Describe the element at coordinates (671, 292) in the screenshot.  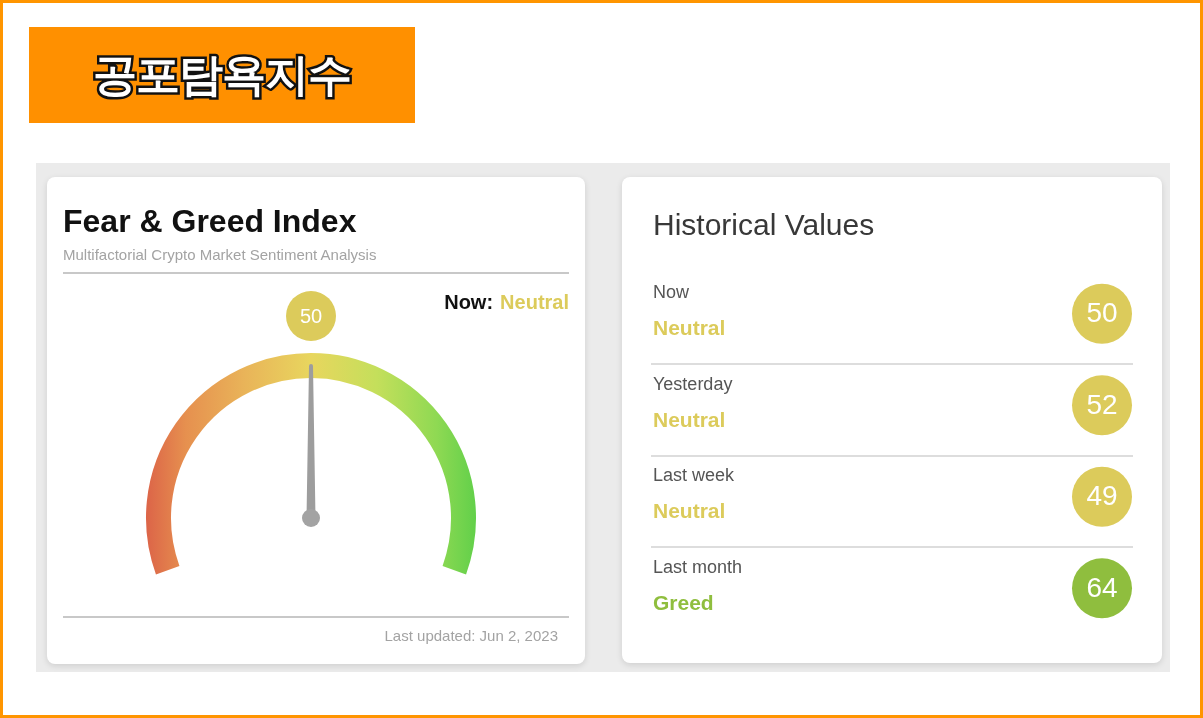
I see `text: Now` at that location.